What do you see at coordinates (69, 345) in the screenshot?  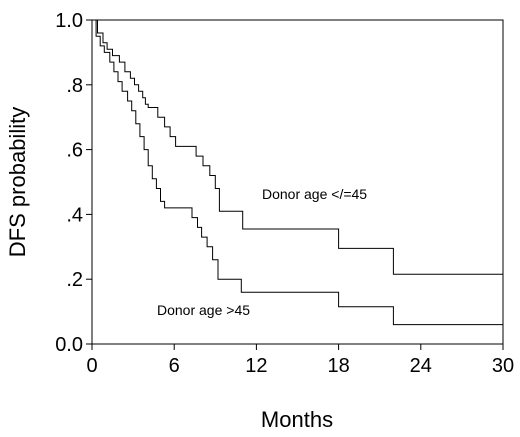 I see `y-tick-label: 0.0` at bounding box center [69, 345].